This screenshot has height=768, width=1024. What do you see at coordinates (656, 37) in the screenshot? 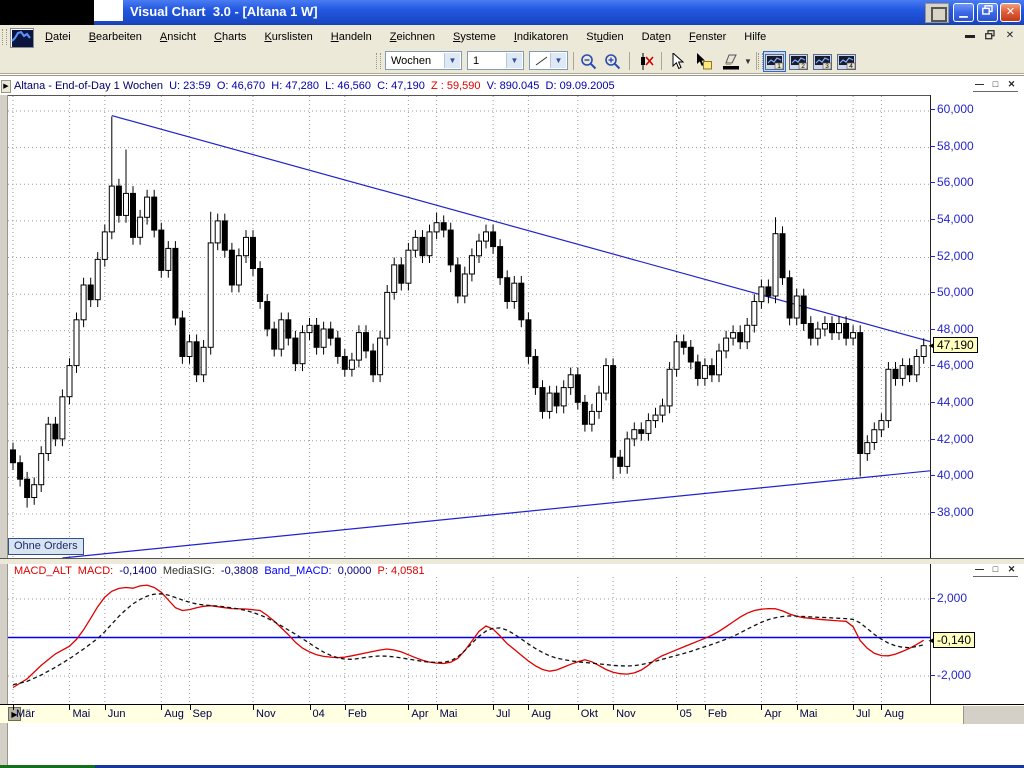
I see `menu-item-daten: Daten` at bounding box center [656, 37].